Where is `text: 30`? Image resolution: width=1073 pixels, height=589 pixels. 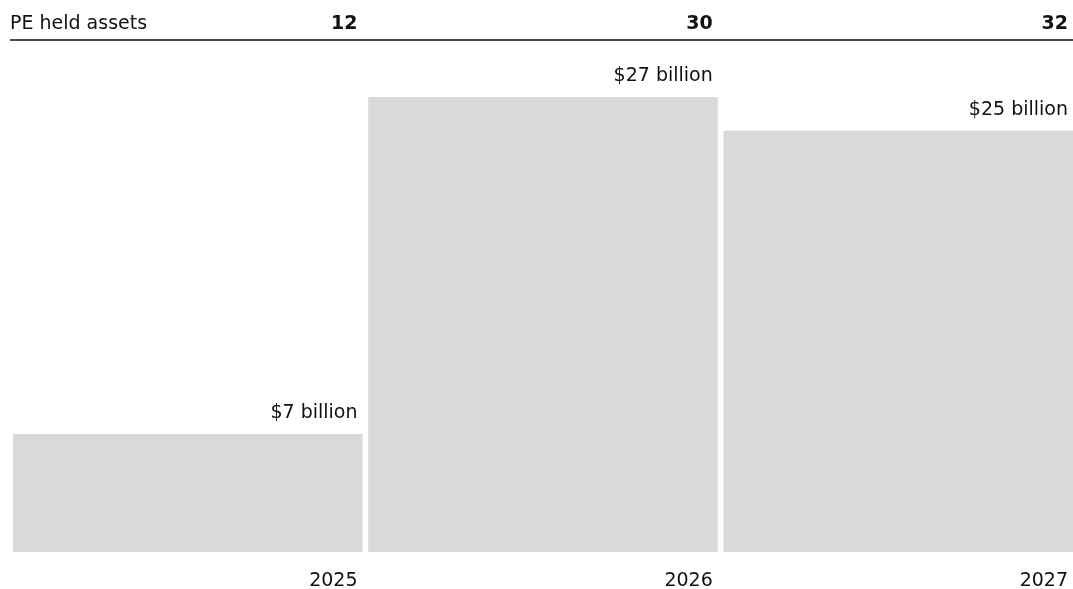
text: 30 is located at coordinates (699, 22).